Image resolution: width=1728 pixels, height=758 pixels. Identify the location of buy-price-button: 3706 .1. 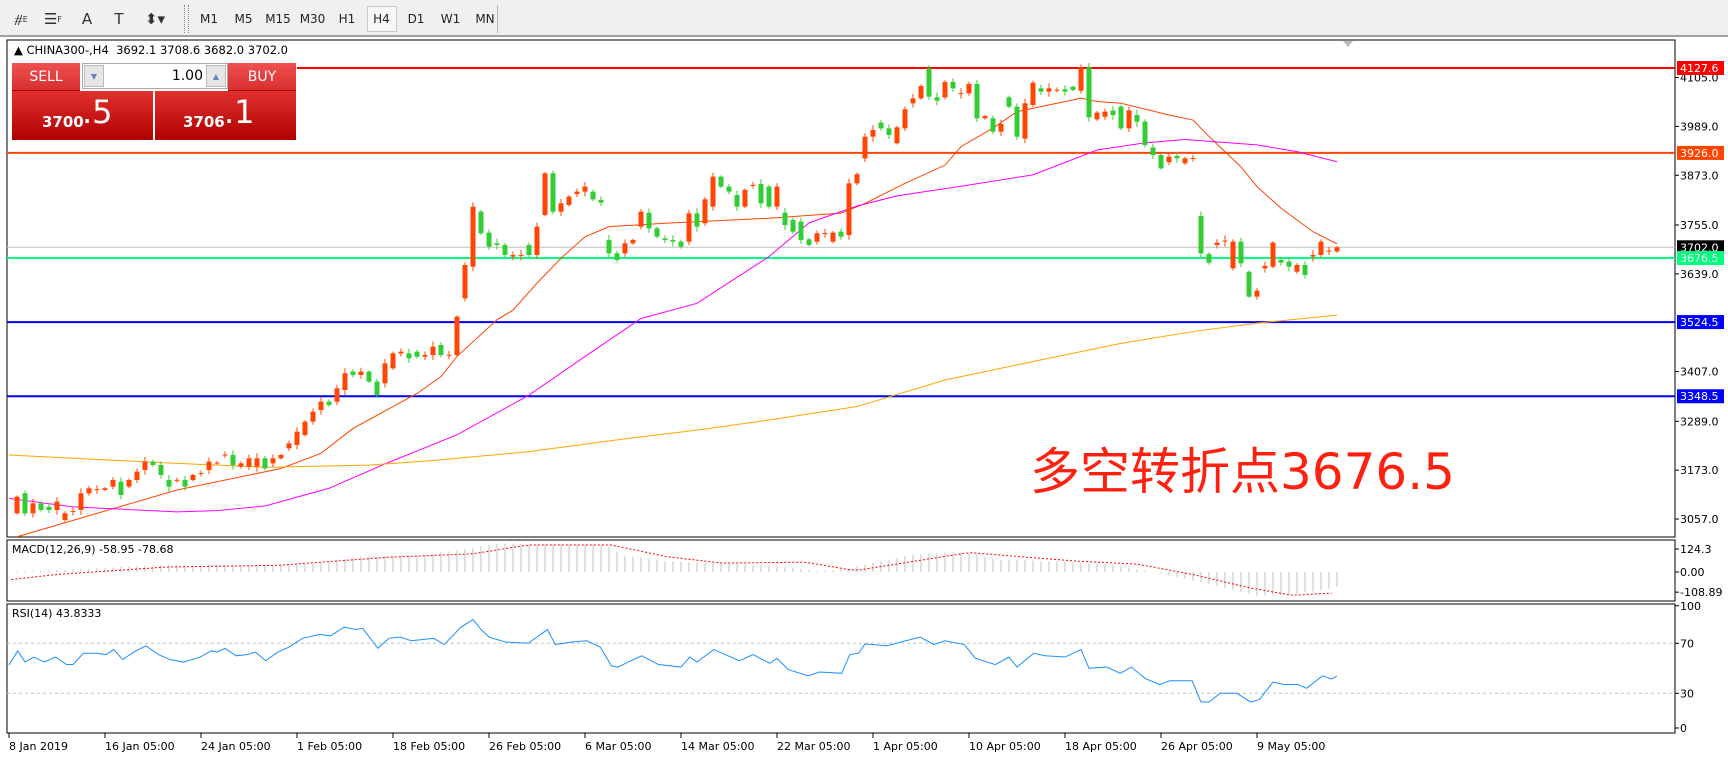
(225, 115).